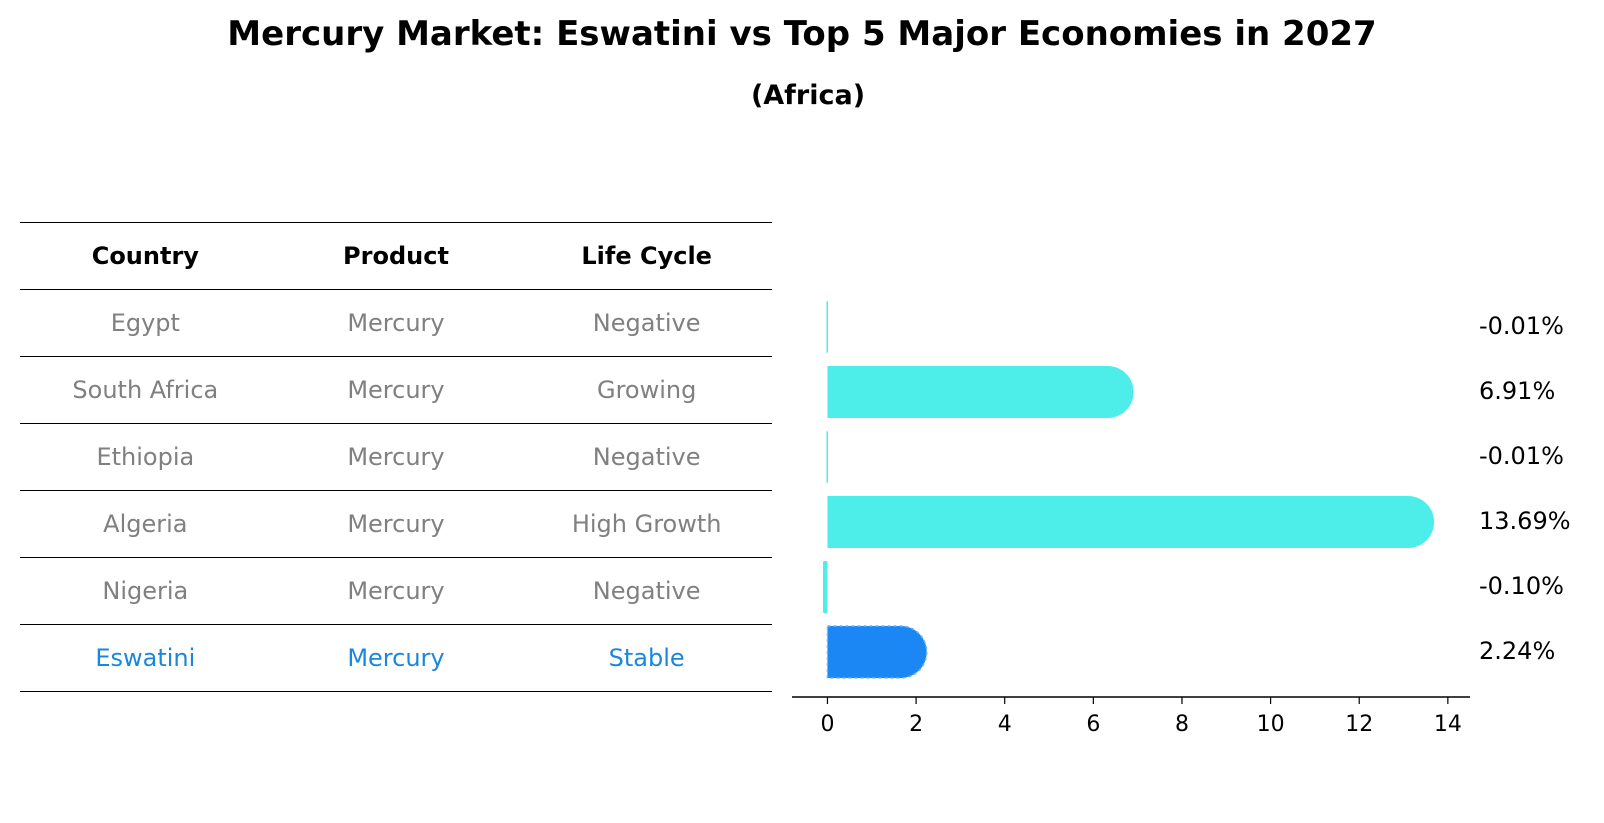 Image resolution: width=1604 pixels, height=823 pixels. I want to click on table-row: South Africa Mercury Growing, so click(396, 390).